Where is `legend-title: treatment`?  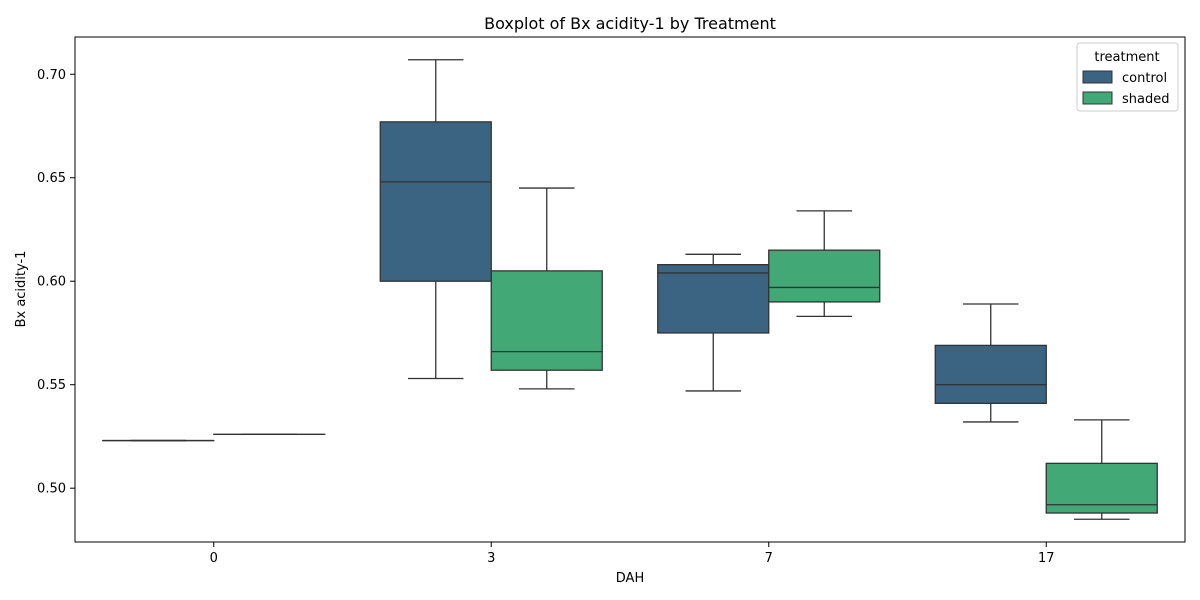
legend-title: treatment is located at coordinates (1126, 57).